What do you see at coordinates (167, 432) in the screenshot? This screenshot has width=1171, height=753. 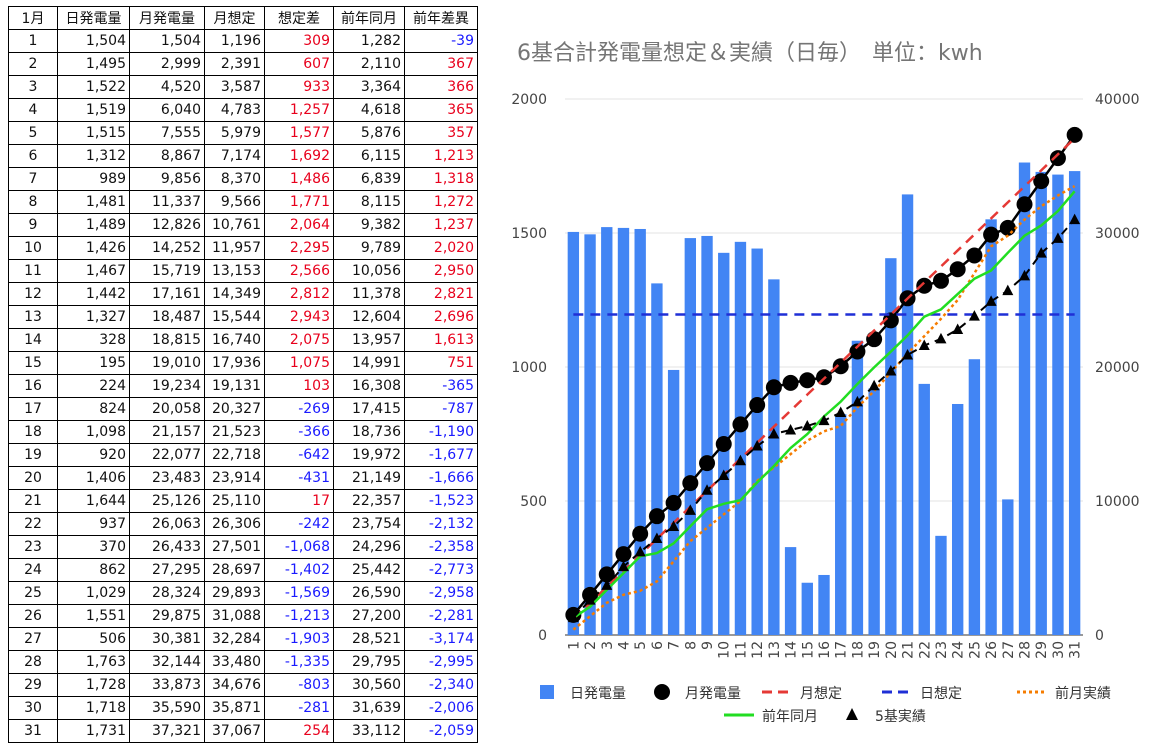 I see `cell-monthly-generation: 21,157` at bounding box center [167, 432].